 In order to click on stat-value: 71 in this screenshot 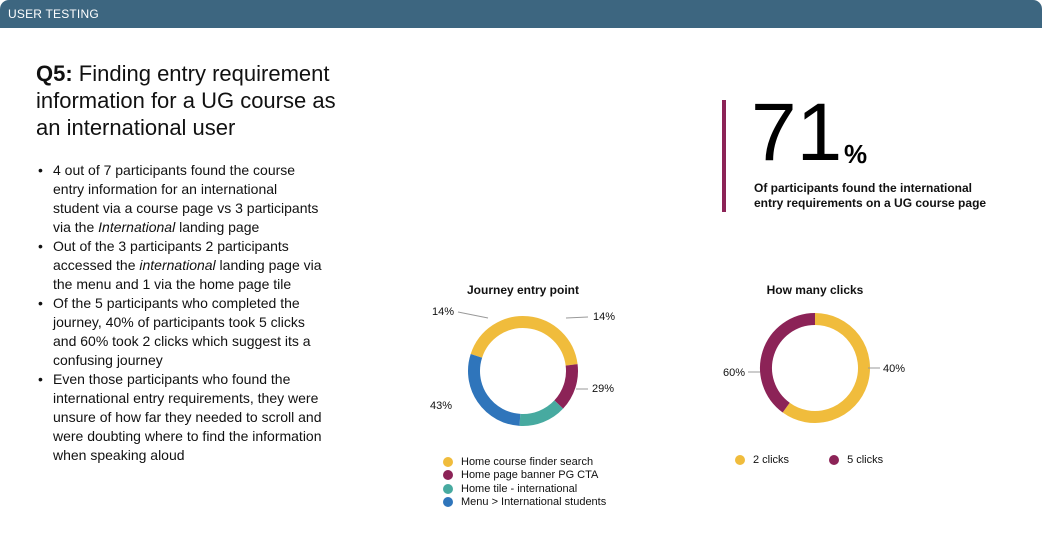, I will do `click(797, 132)`.